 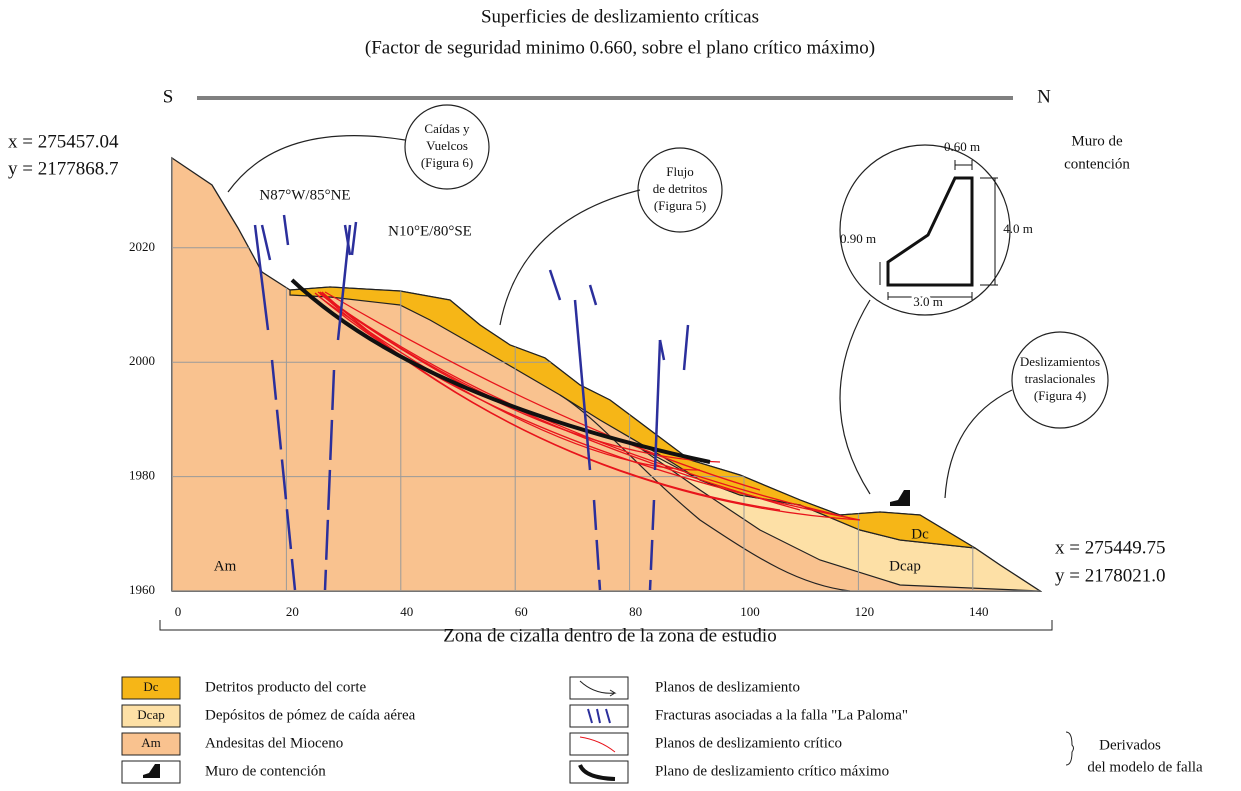 What do you see at coordinates (597, 730) in the screenshot?
I see `legend-swatches` at bounding box center [597, 730].